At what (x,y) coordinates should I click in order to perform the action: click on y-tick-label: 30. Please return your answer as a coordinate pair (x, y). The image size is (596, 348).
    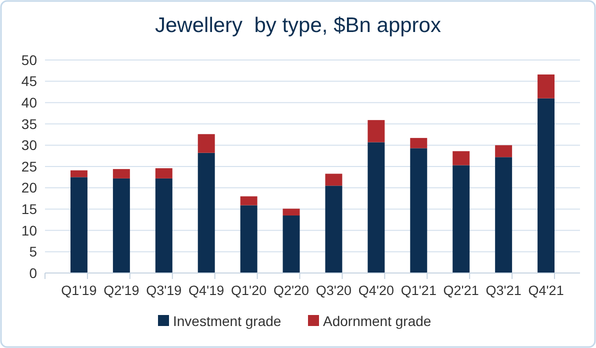
    Looking at the image, I should click on (29, 145).